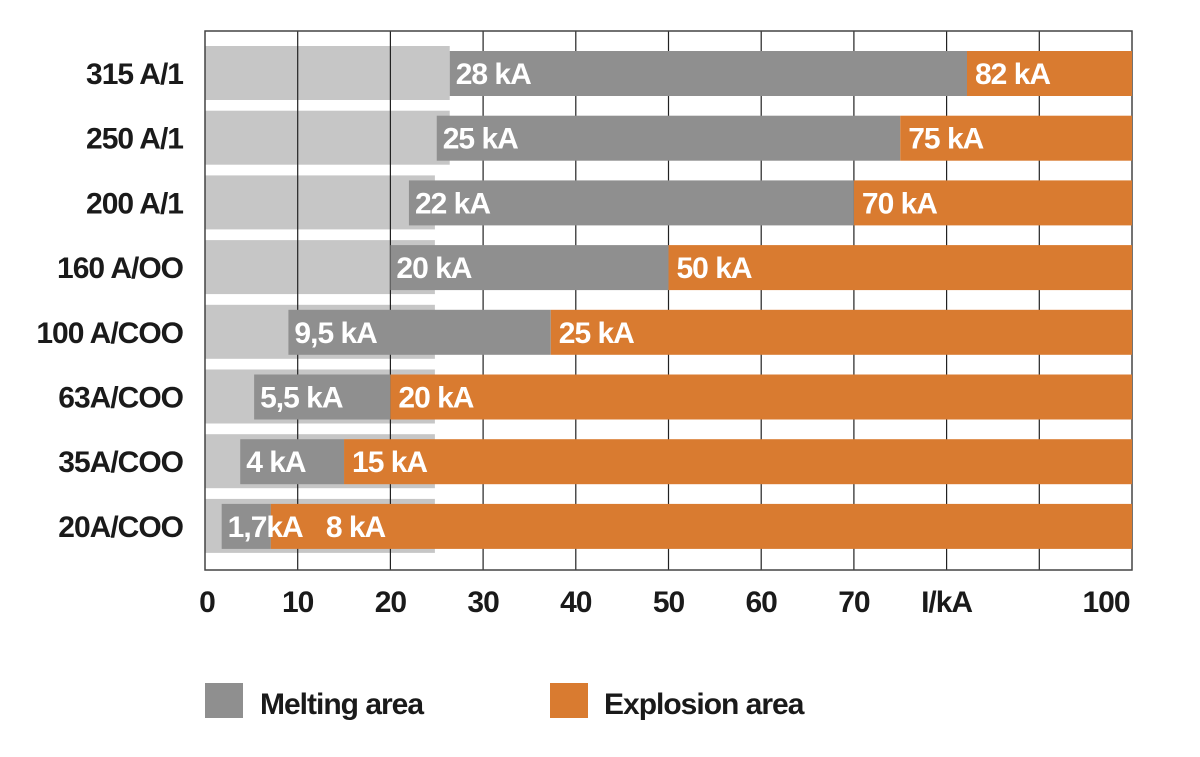  What do you see at coordinates (480, 139) in the screenshot?
I see `melting-label: 25 kA` at bounding box center [480, 139].